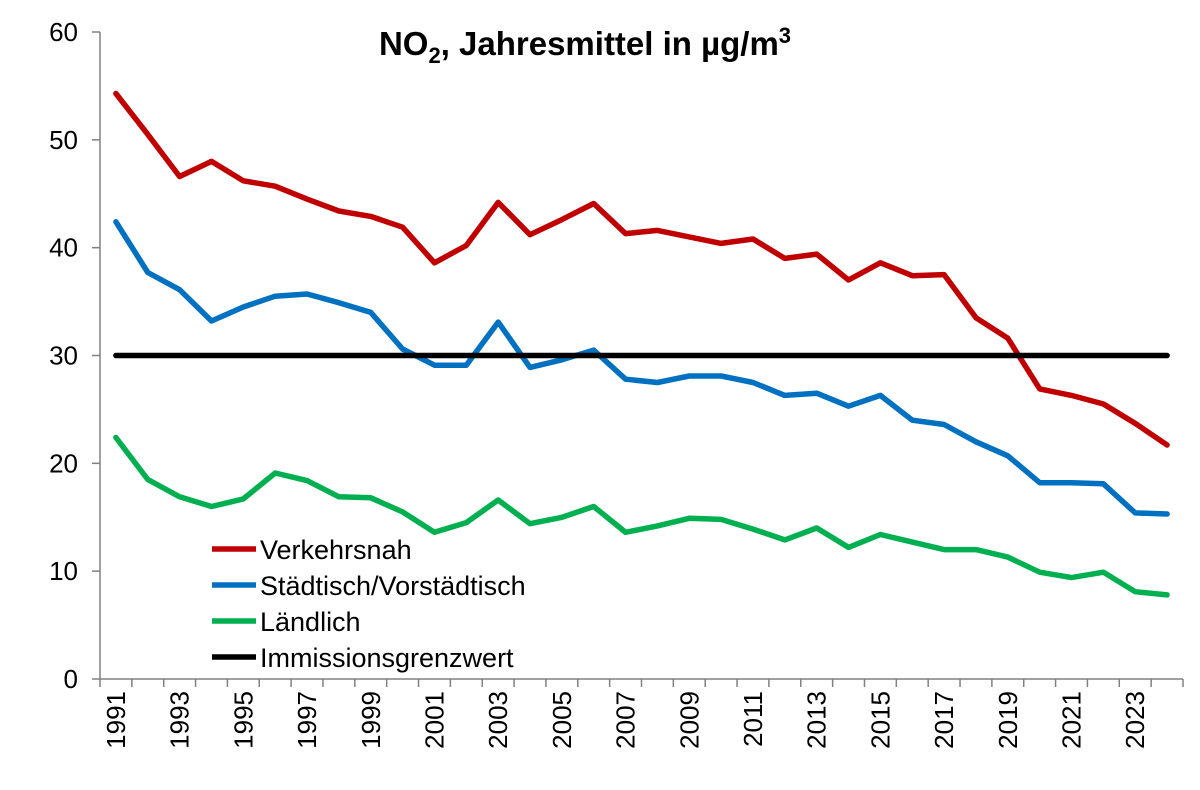 The image size is (1200, 790). What do you see at coordinates (371, 720) in the screenshot?
I see `x-tick-label: 1999` at bounding box center [371, 720].